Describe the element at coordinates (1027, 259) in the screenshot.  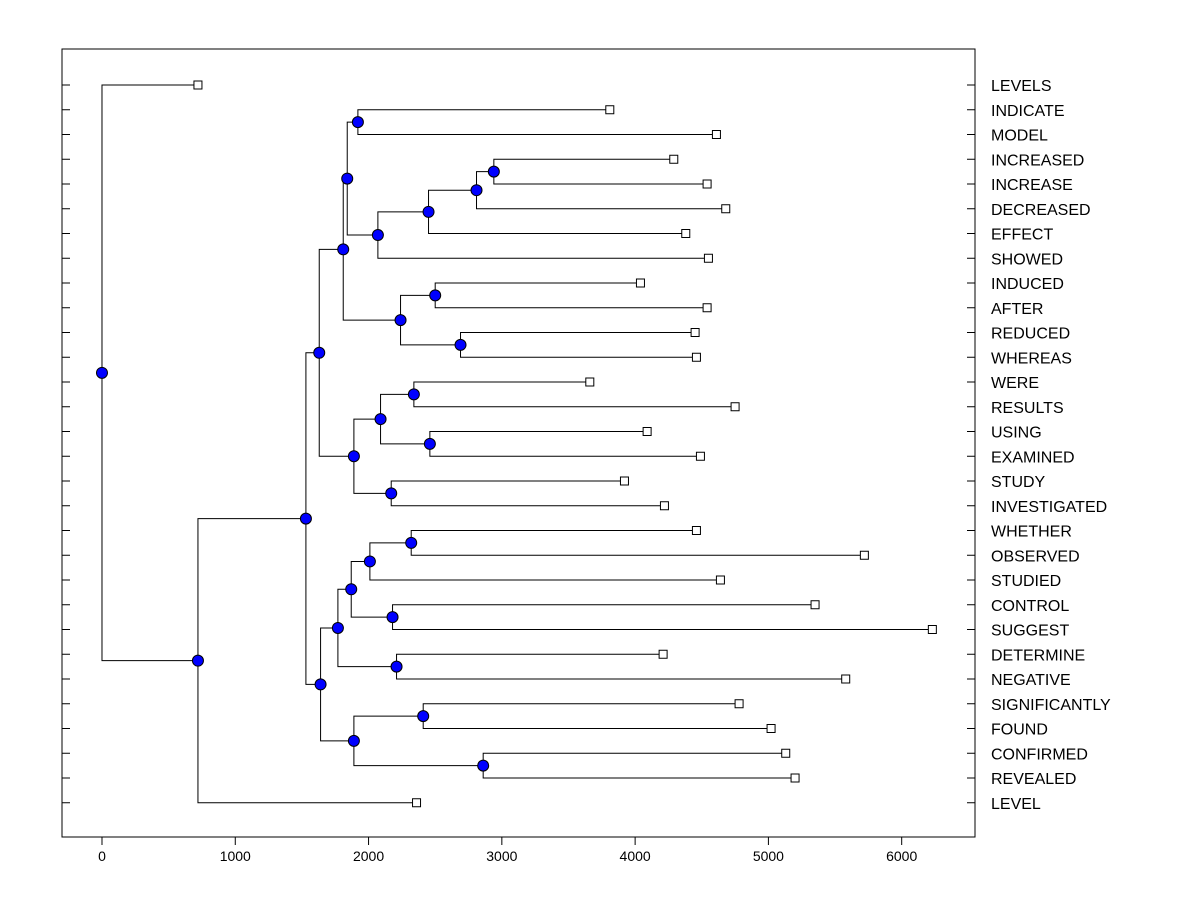
I see `leaf-label: SHOWED` at that location.